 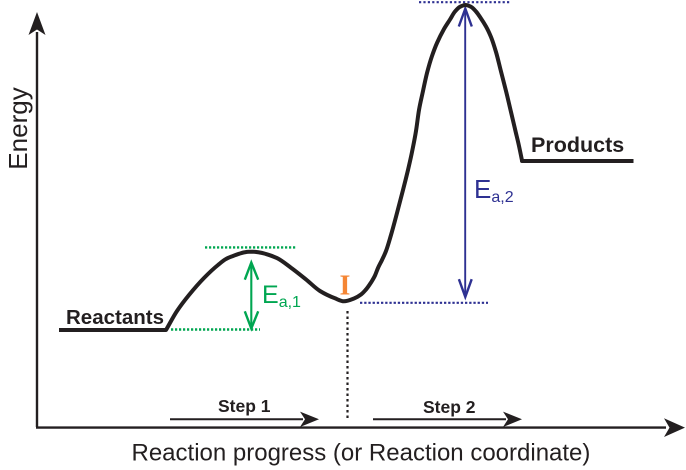 What do you see at coordinates (115, 317) in the screenshot?
I see `svg-text: Reactants` at bounding box center [115, 317].